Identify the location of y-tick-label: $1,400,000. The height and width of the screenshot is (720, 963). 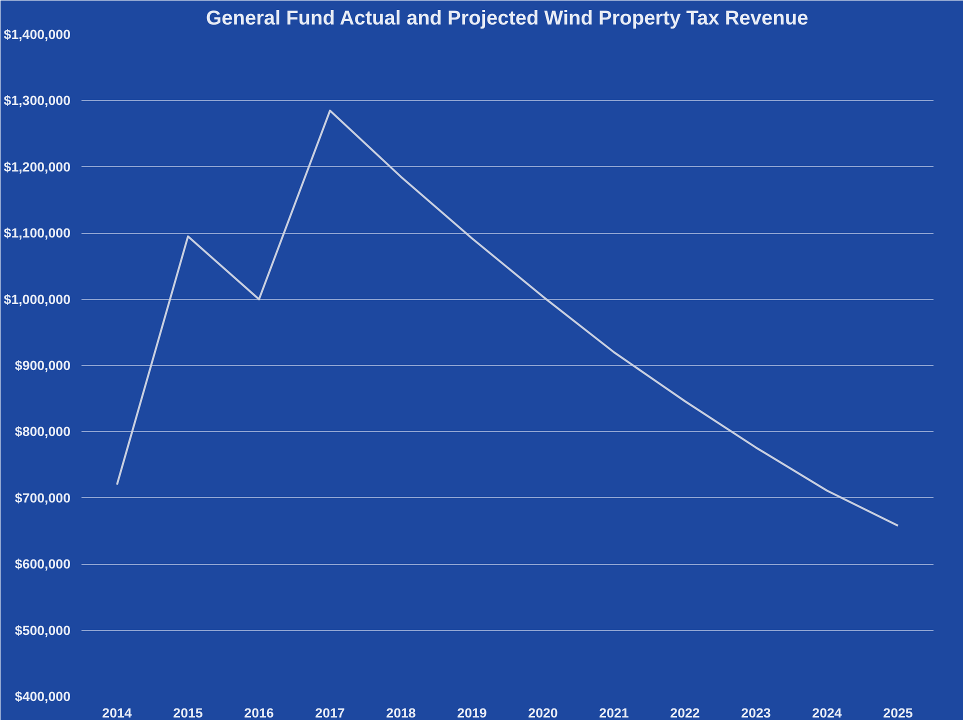
(37, 34).